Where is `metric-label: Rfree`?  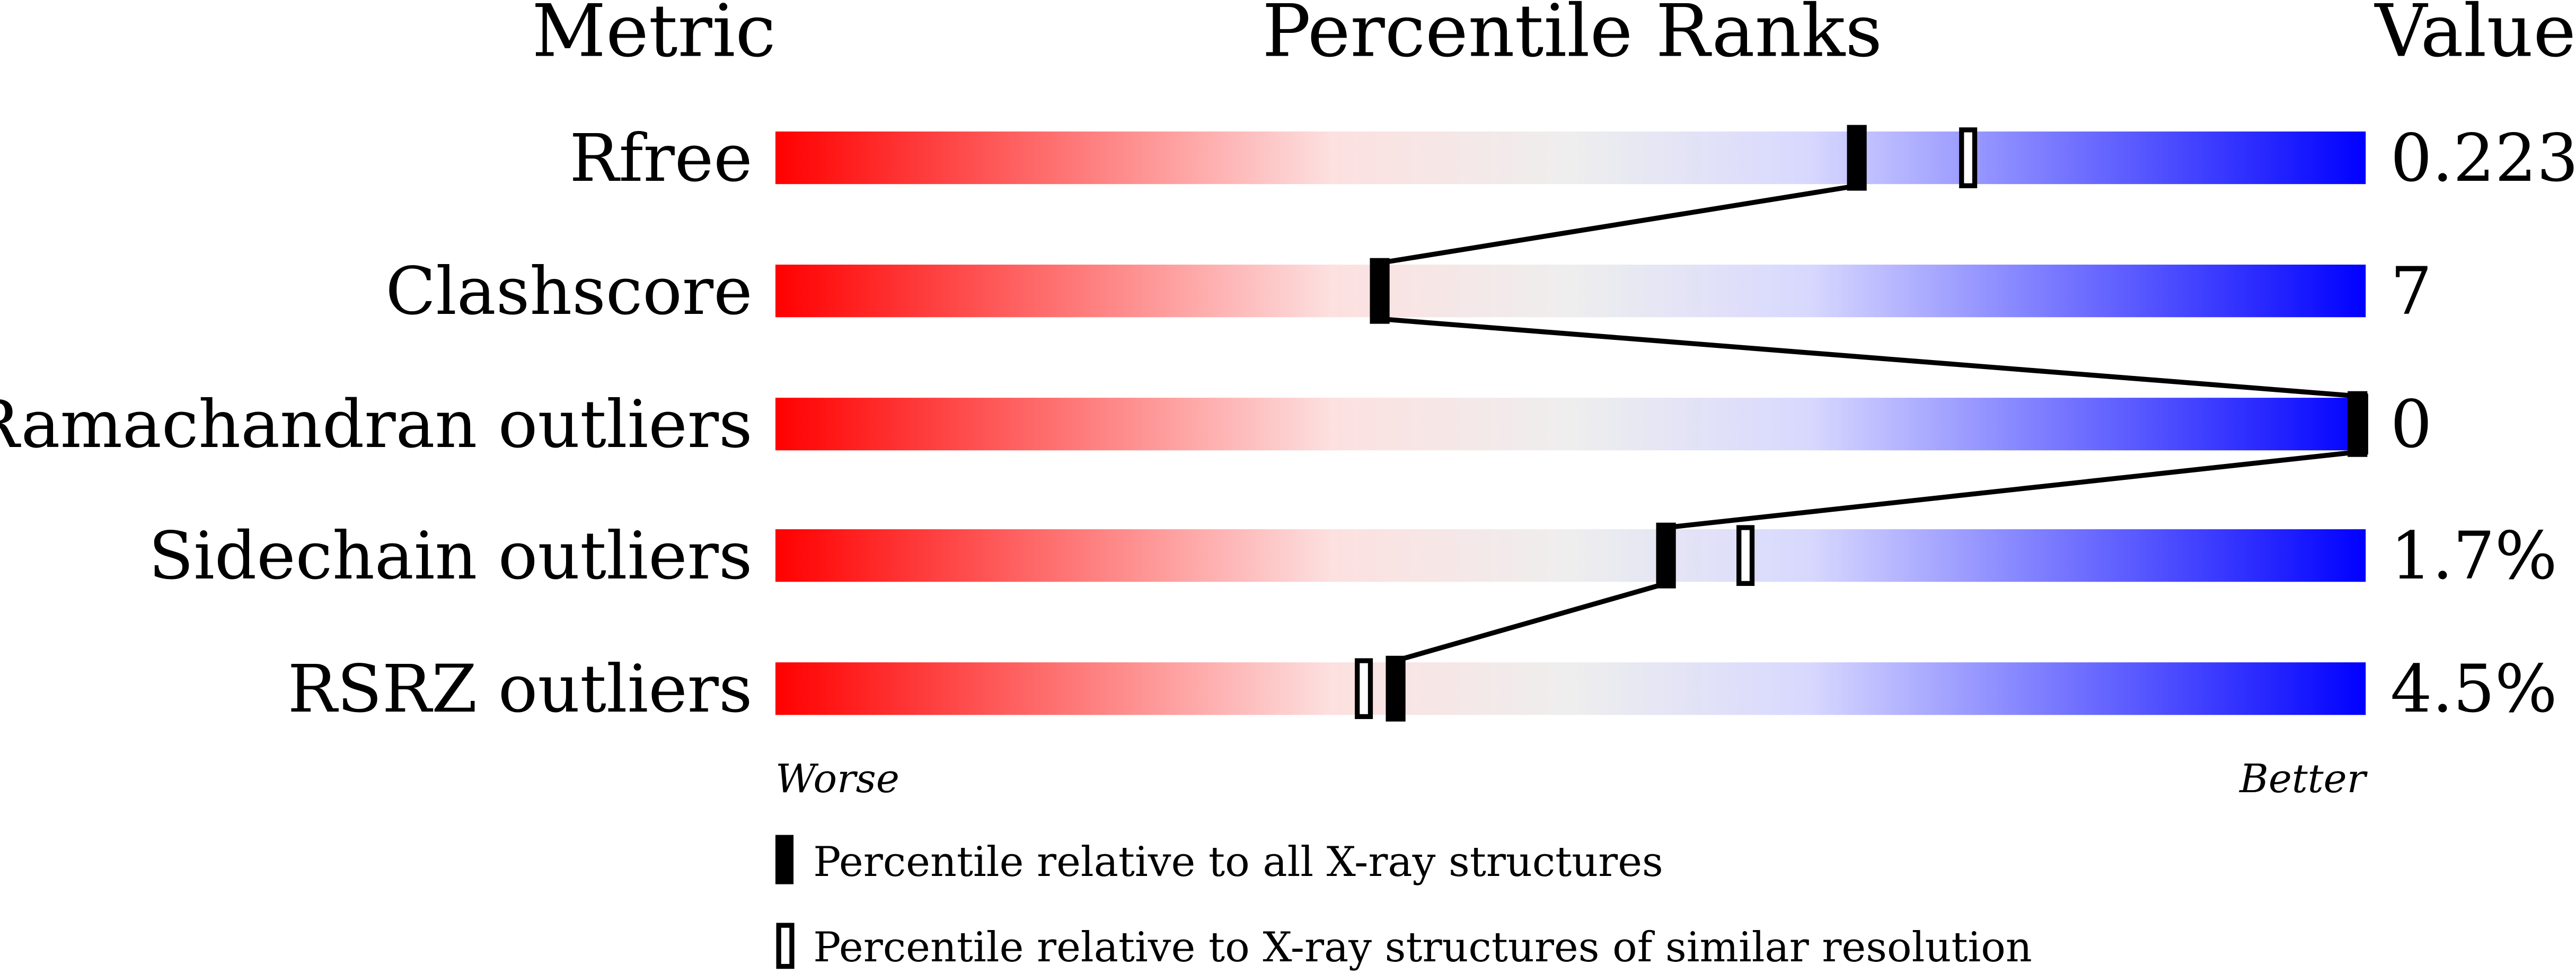 metric-label: Rfree is located at coordinates (660, 158).